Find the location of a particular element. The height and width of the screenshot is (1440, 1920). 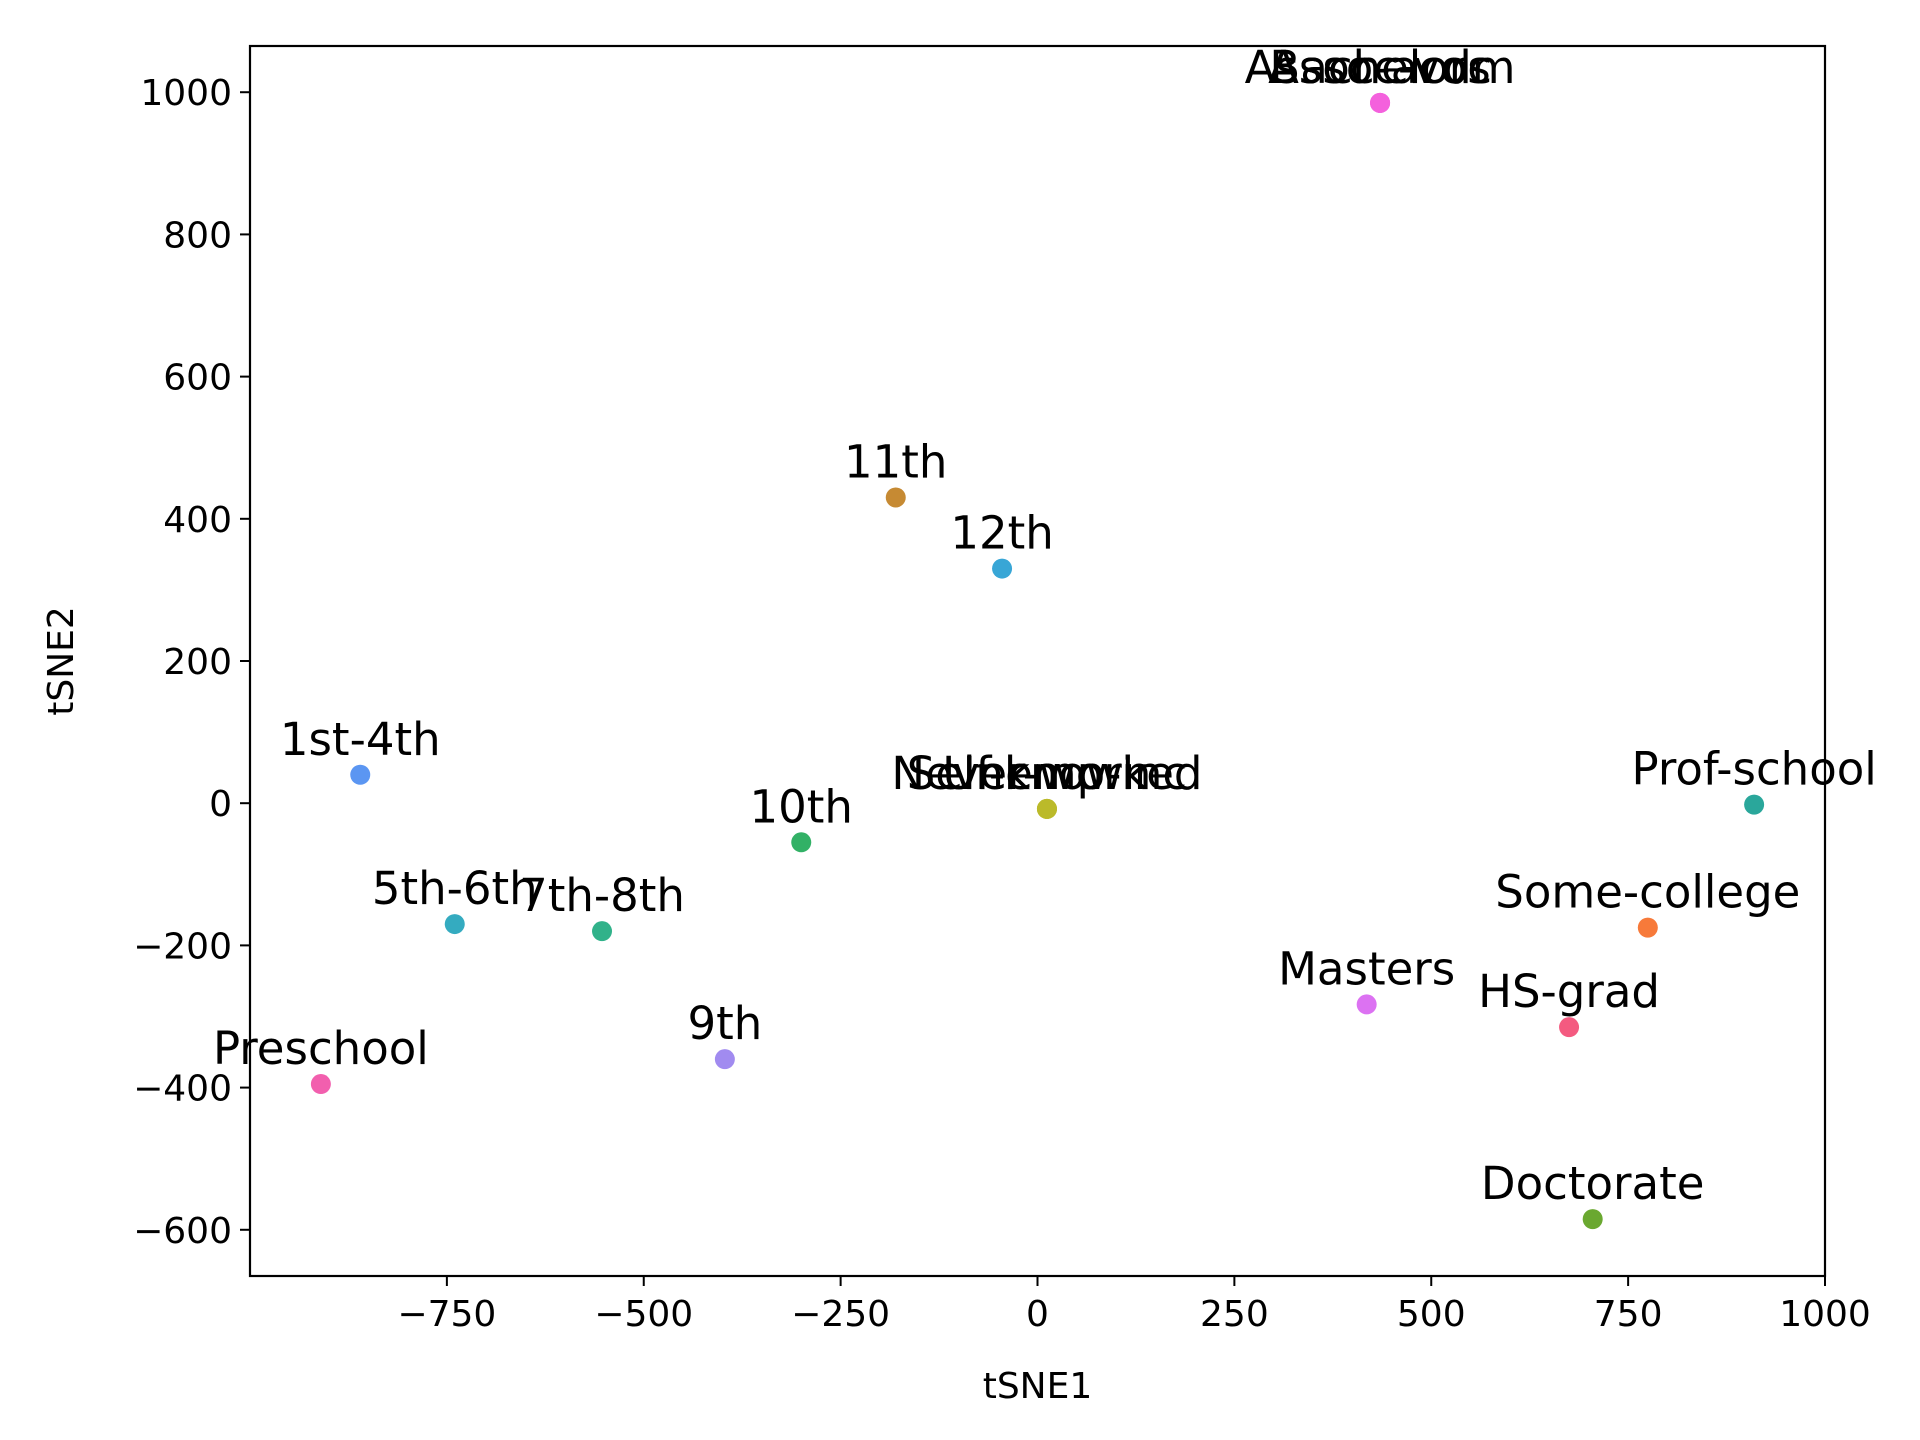

data-point-label: 5th-6th is located at coordinates (455, 888).